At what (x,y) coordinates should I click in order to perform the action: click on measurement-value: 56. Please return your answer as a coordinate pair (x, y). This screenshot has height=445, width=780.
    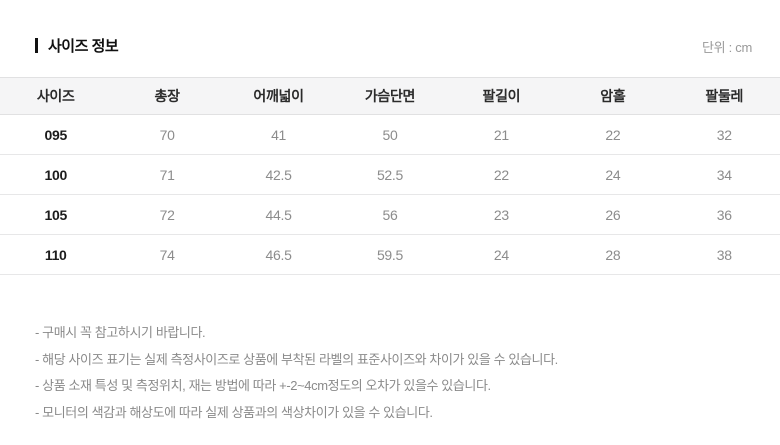
    Looking at the image, I should click on (390, 214).